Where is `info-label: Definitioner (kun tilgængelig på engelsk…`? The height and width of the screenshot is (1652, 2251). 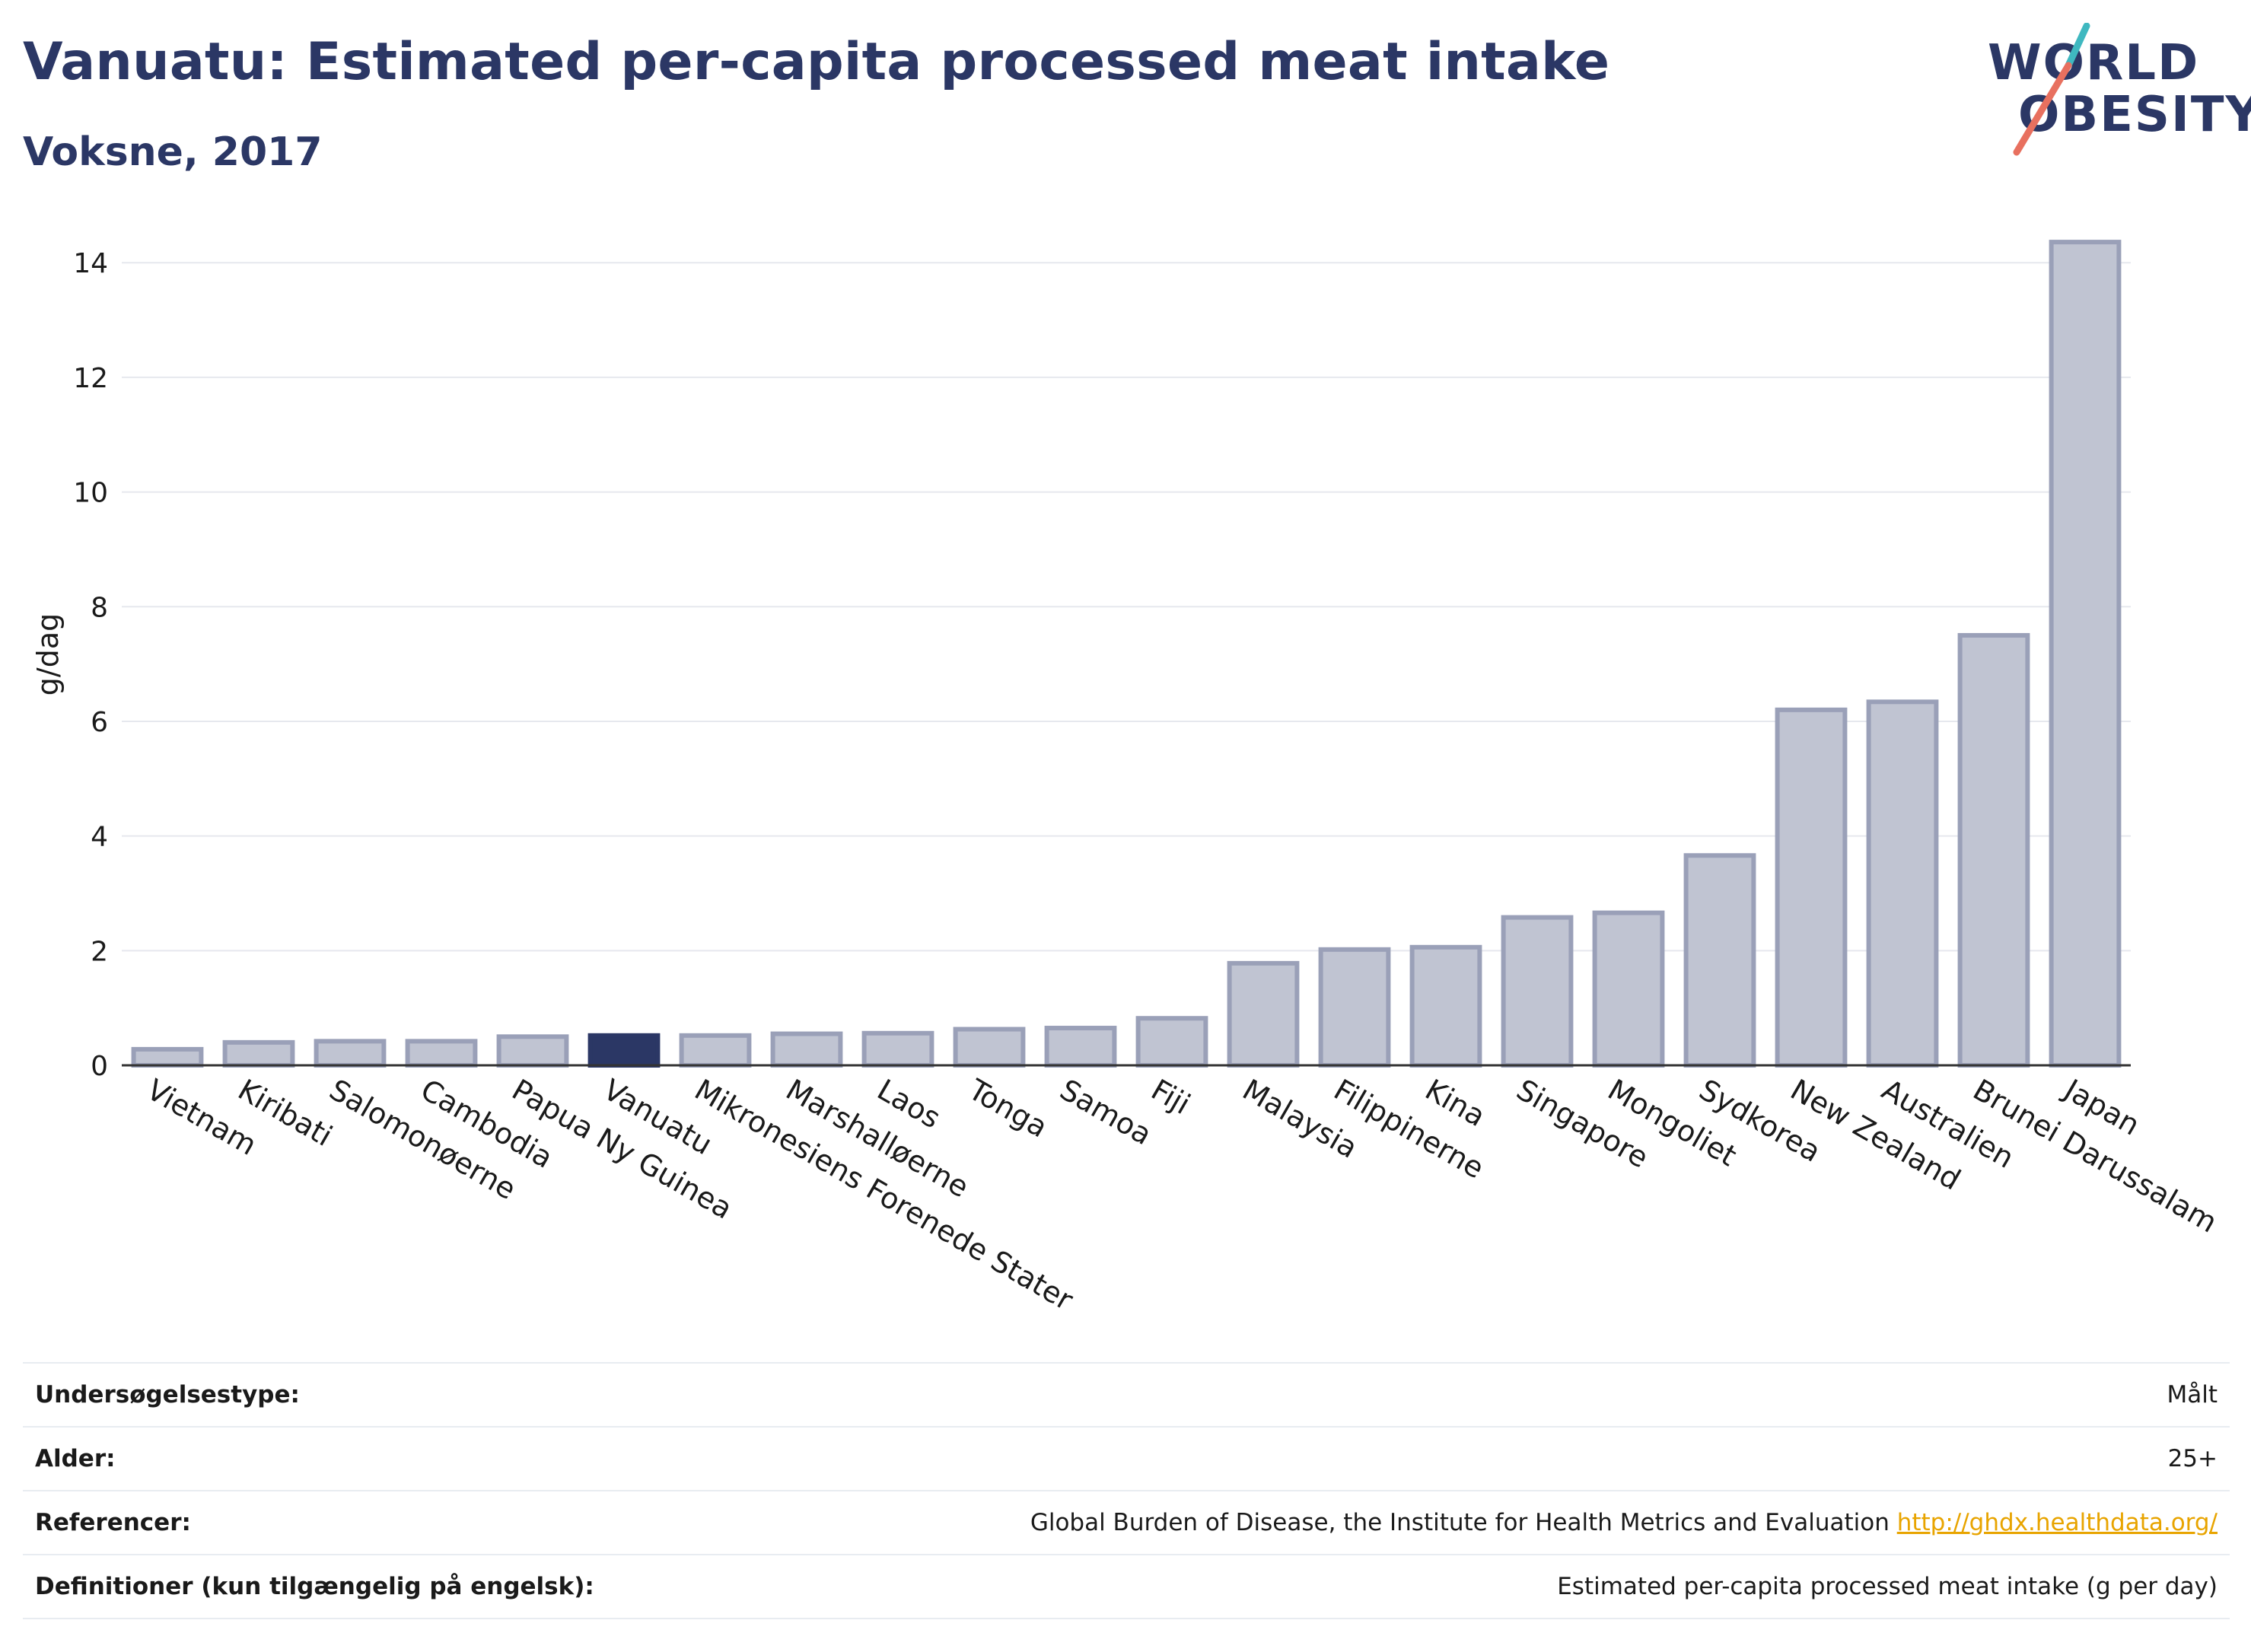 info-label: Definitioner (kun tilgængelig på engelsk… is located at coordinates (314, 1586).